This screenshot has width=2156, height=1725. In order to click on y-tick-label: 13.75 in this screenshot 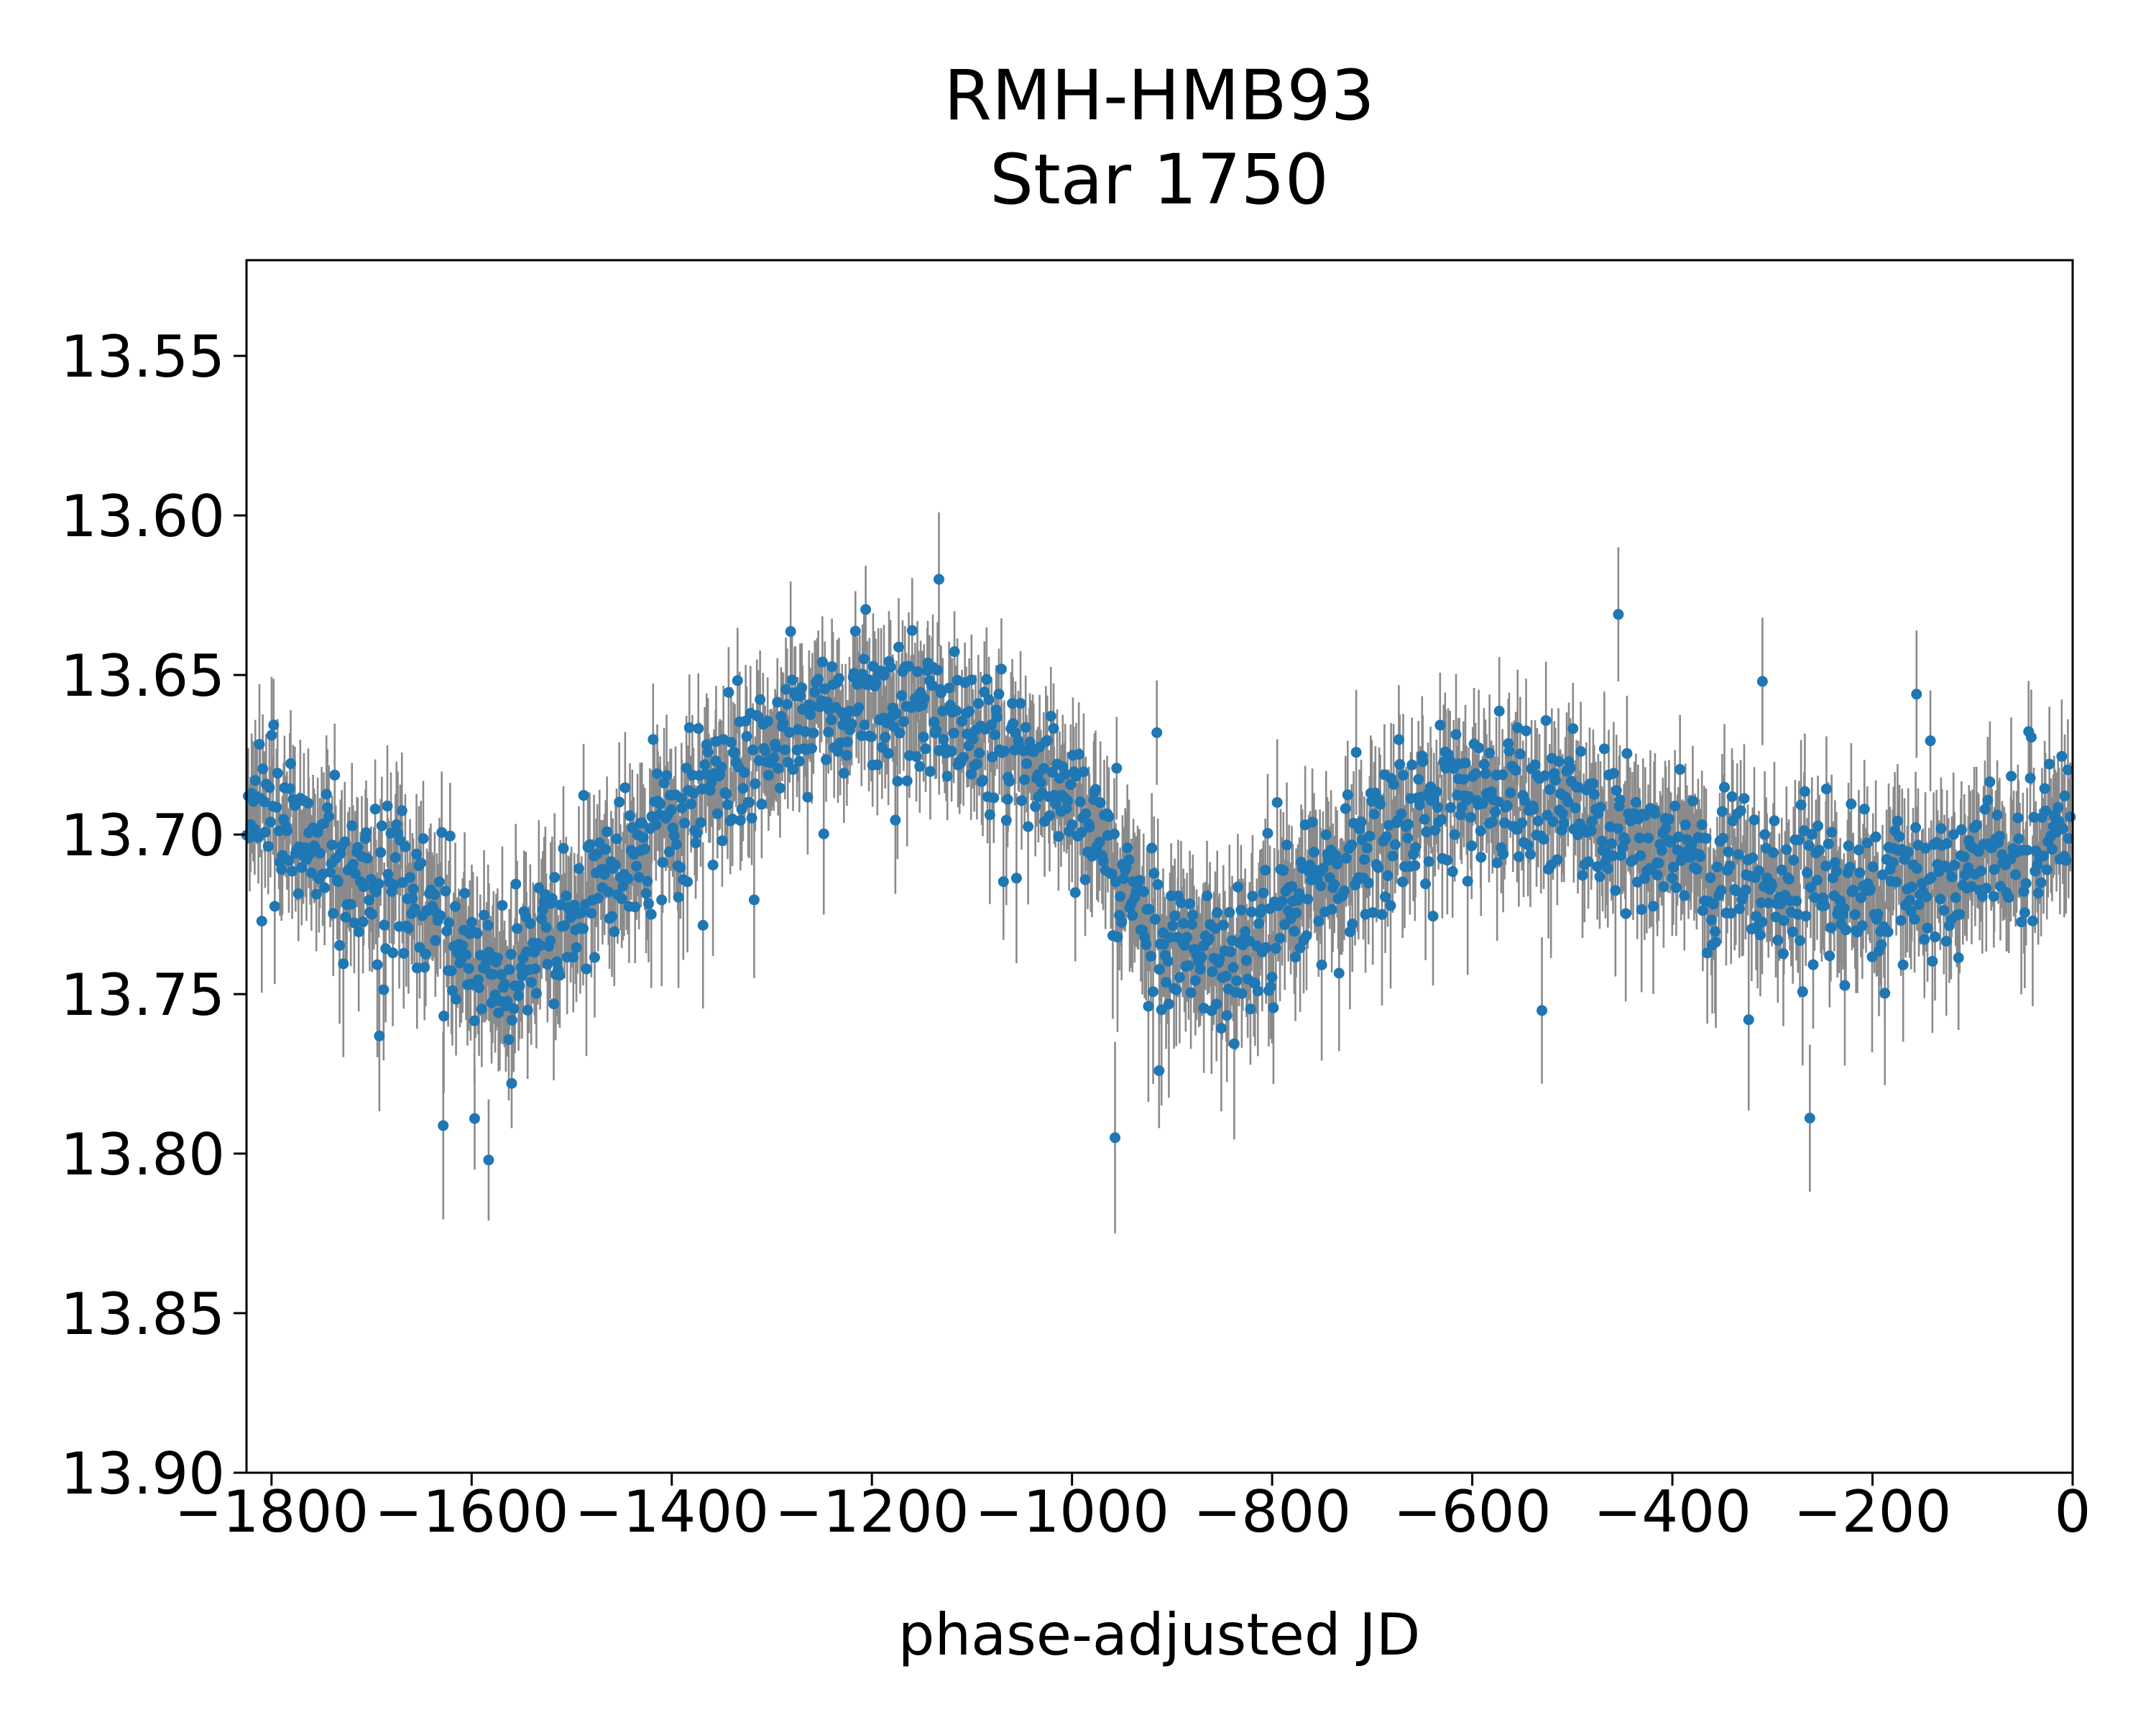, I will do `click(142, 995)`.